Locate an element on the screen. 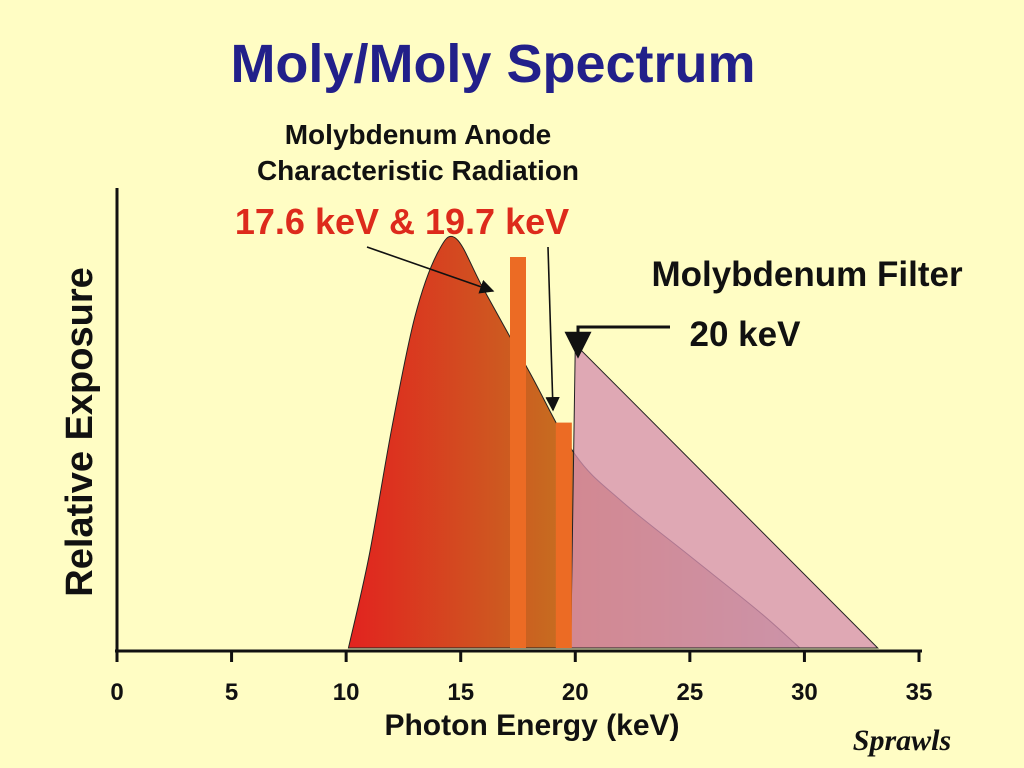  x-tick-label: 35 is located at coordinates (919, 692).